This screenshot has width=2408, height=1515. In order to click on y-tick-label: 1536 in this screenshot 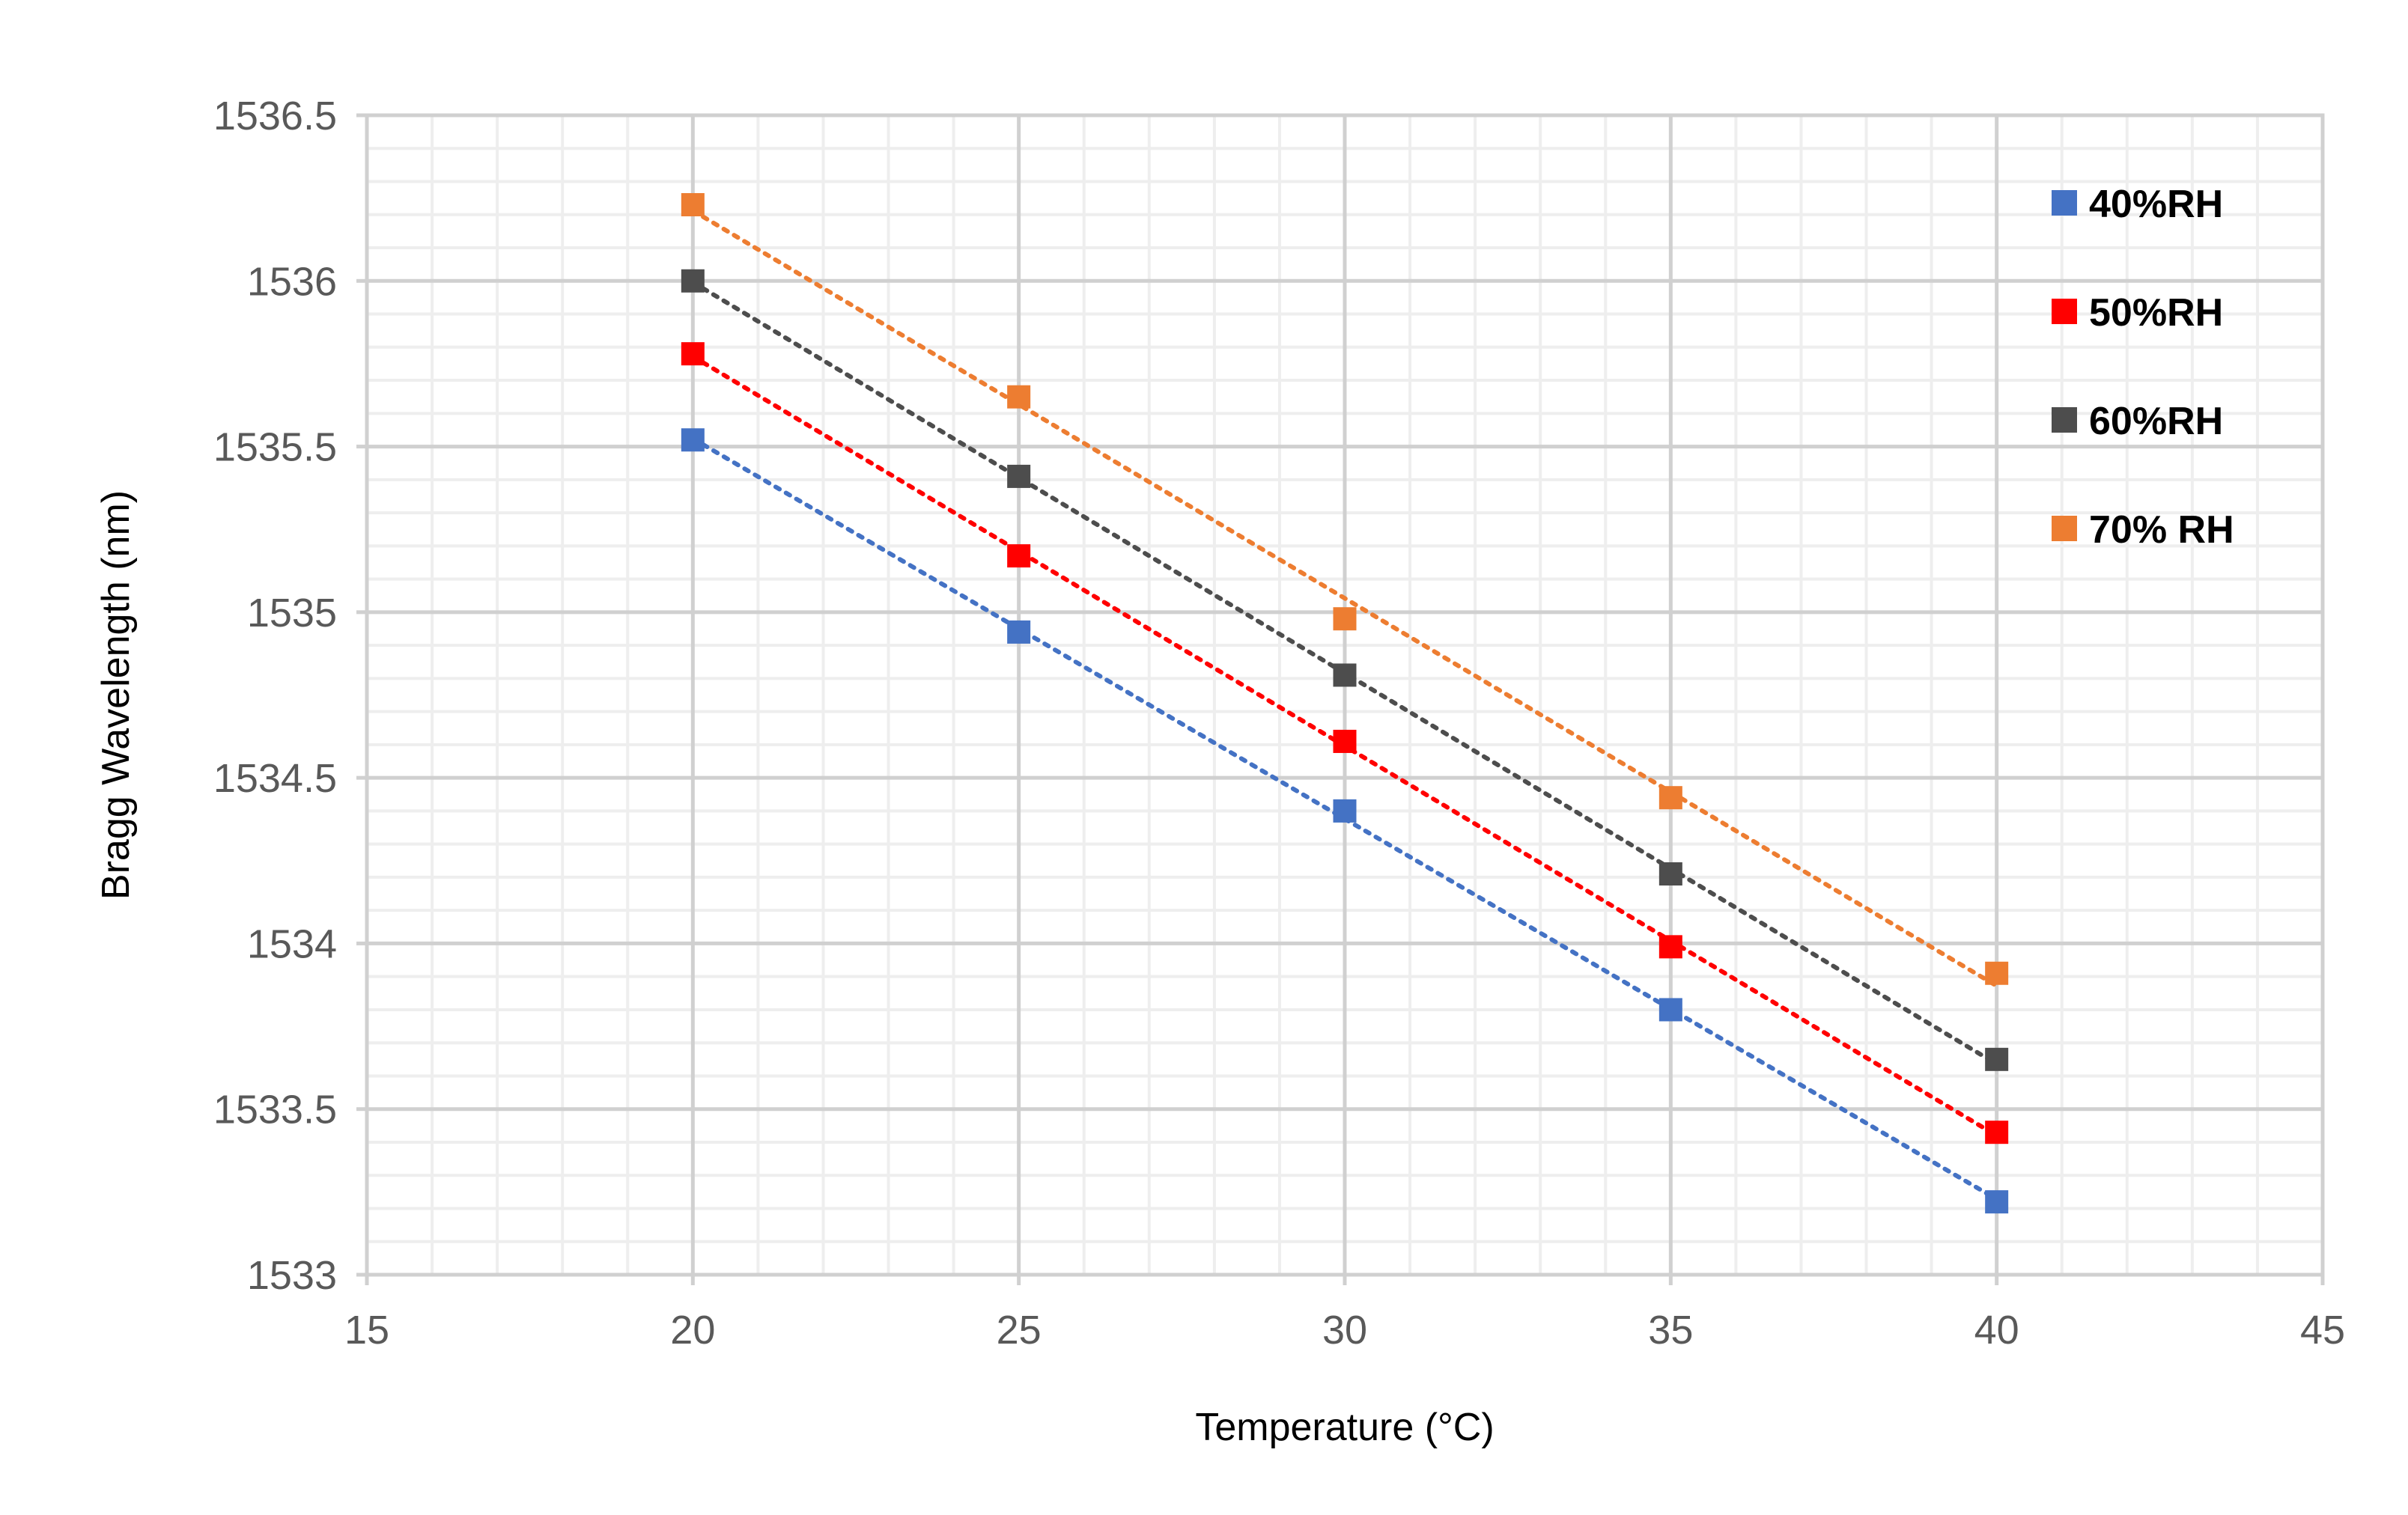, I will do `click(292, 281)`.